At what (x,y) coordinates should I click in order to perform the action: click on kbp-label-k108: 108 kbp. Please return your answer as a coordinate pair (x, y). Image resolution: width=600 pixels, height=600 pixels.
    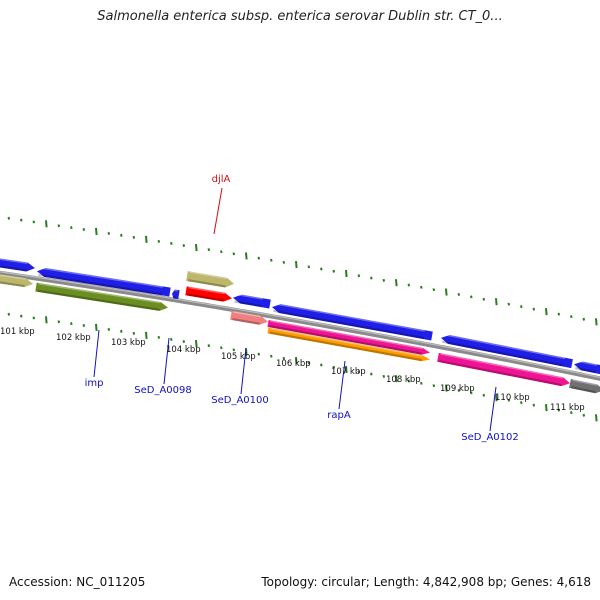
    Looking at the image, I should click on (403, 380).